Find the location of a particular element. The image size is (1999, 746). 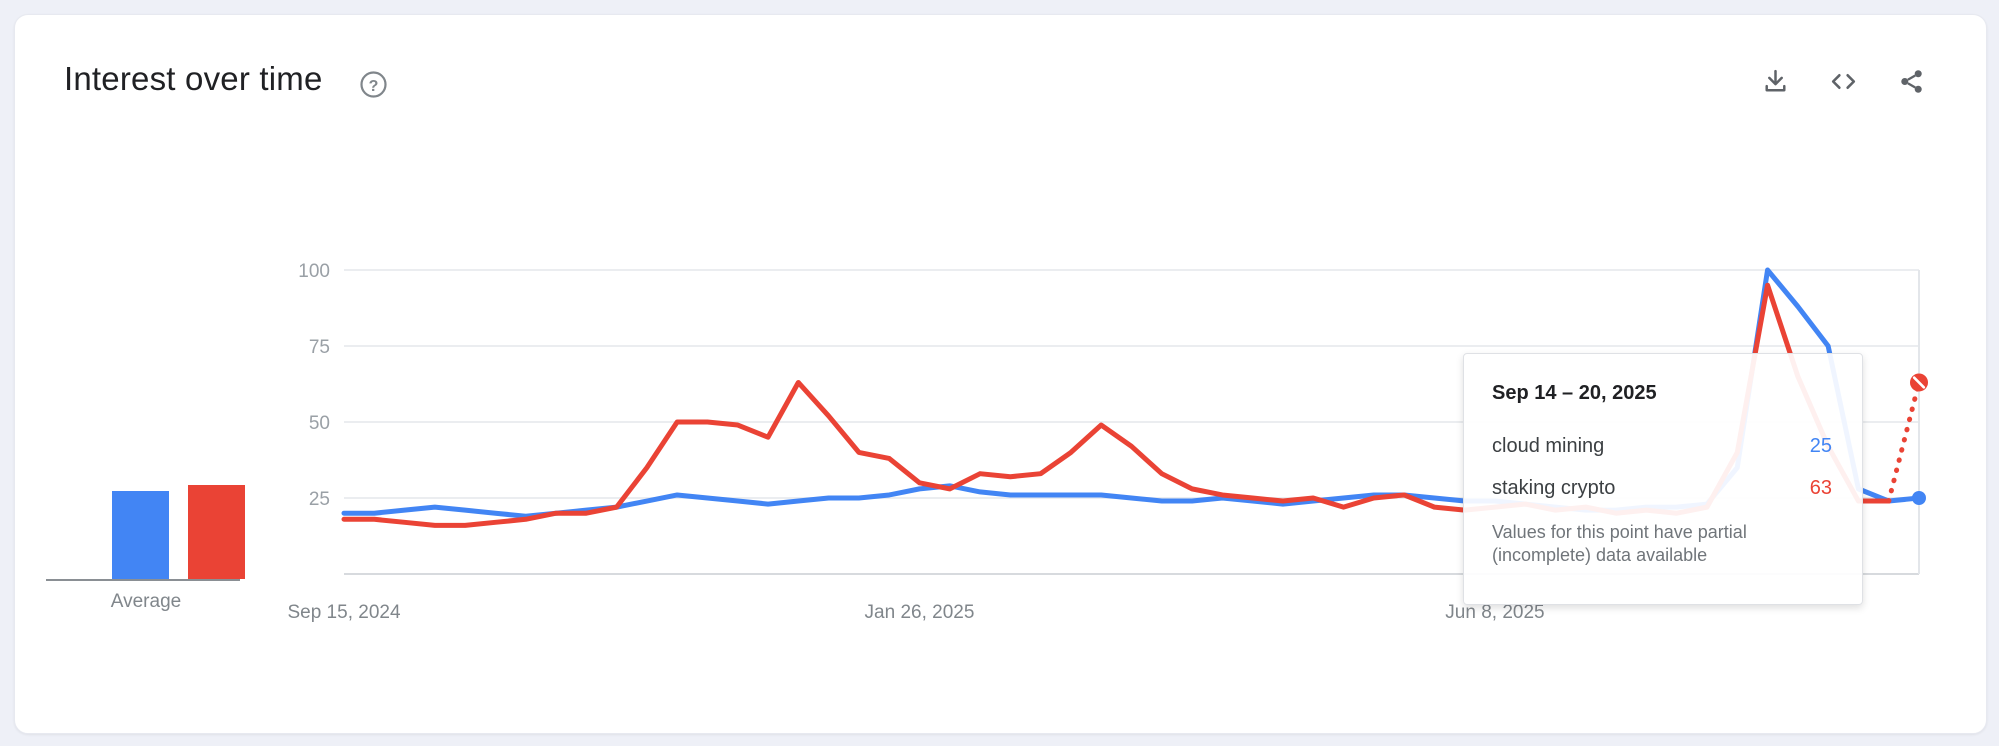

tooltip-series-label: staking crypto is located at coordinates (1554, 487).